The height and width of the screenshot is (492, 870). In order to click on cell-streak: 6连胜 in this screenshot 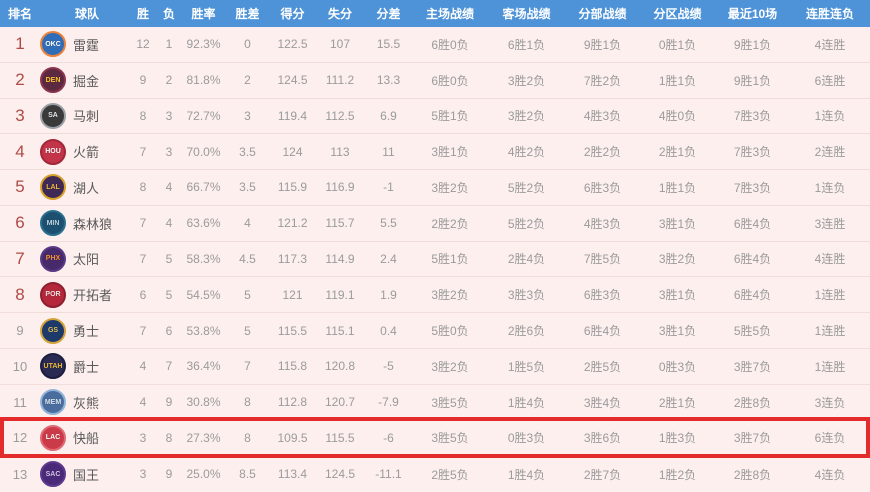, I will do `click(830, 80)`.